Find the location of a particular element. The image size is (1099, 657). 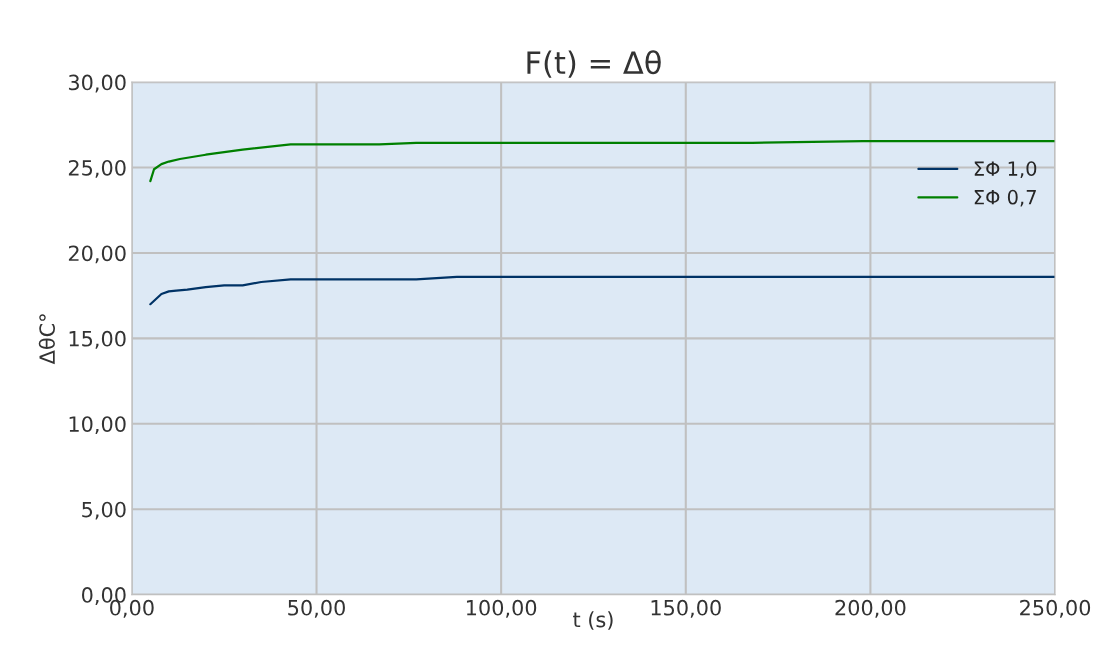

x-tick-label: 150,00 is located at coordinates (686, 608).